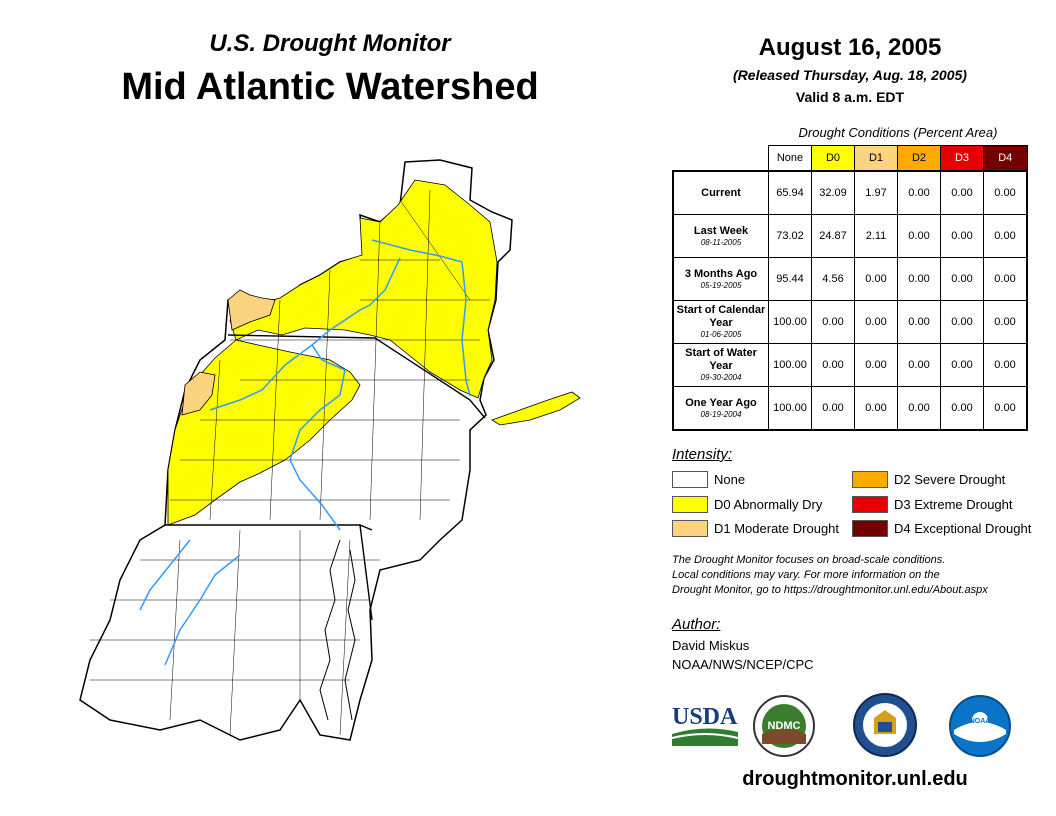 The height and width of the screenshot is (816, 1056). I want to click on swatch-d1, so click(690, 528).